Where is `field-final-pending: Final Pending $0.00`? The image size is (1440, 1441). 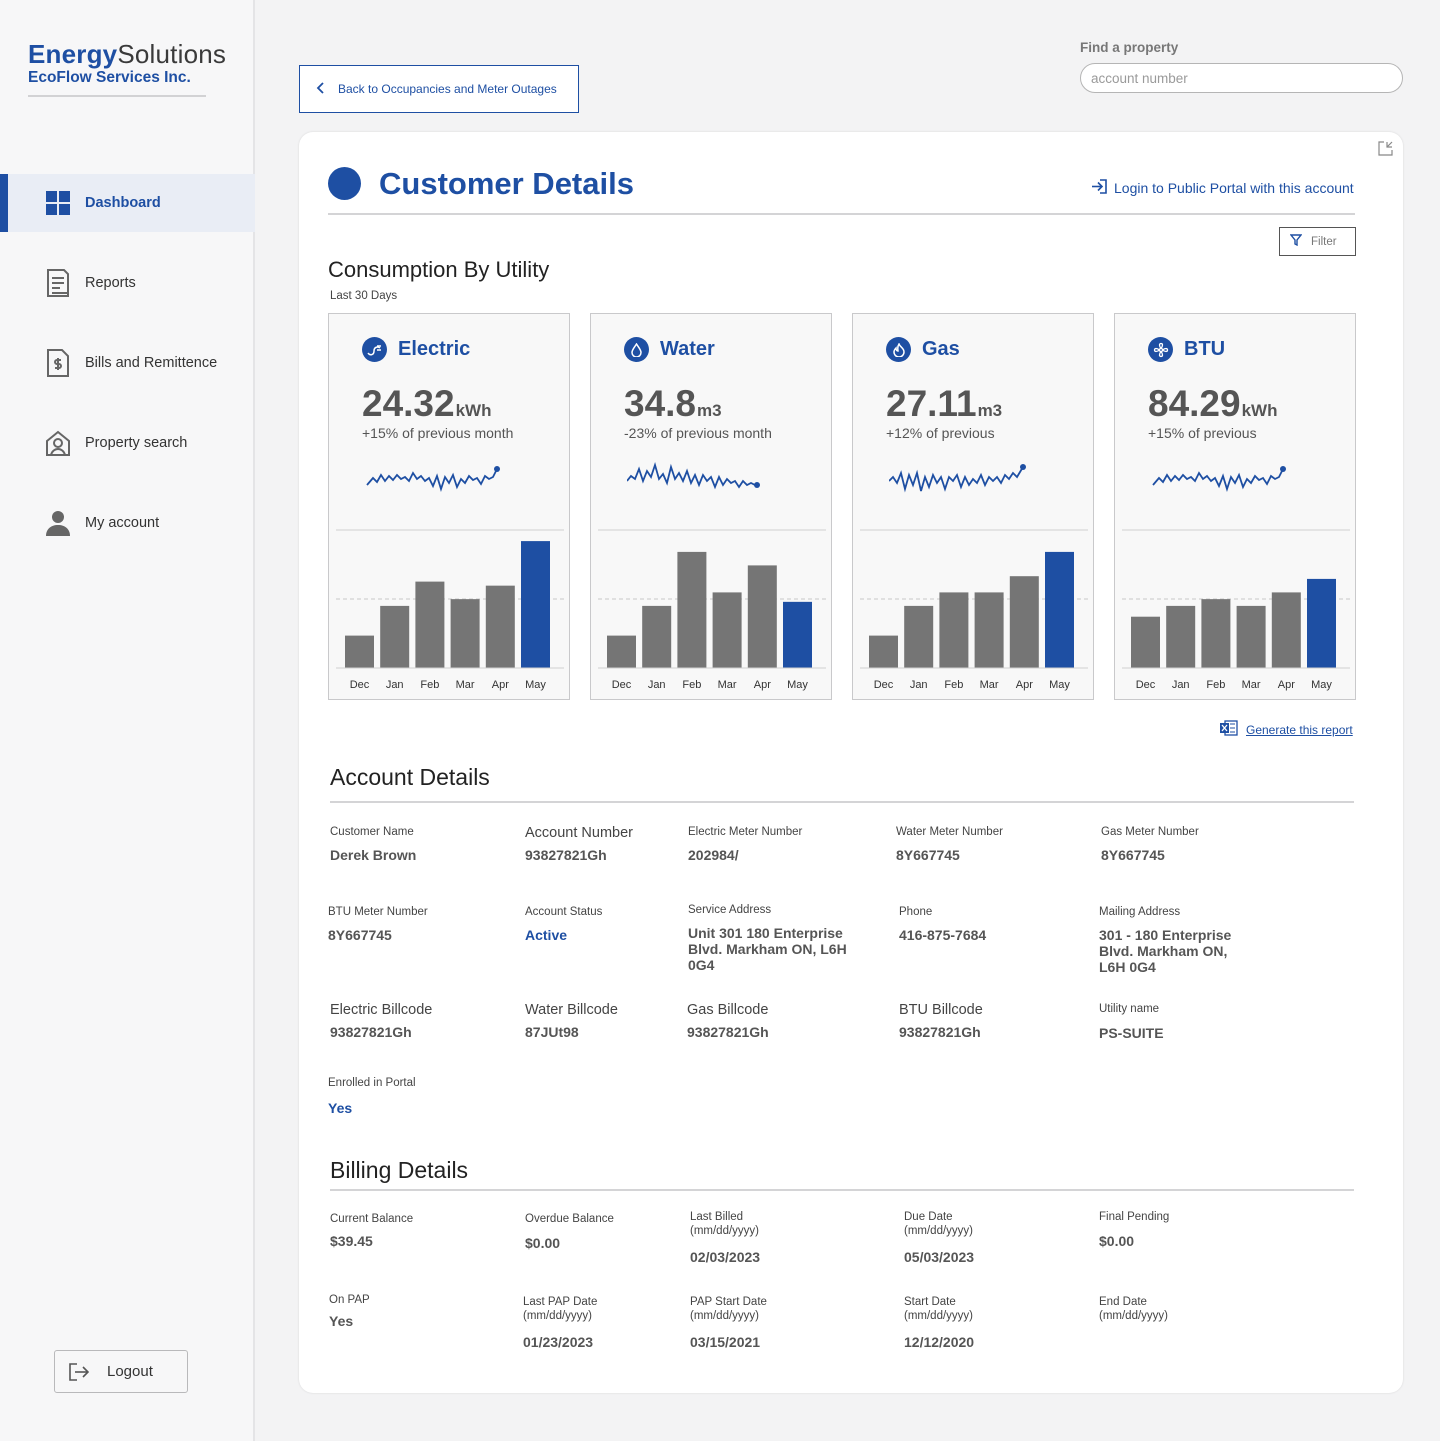 field-final-pending: Final Pending $0.00 is located at coordinates (1134, 1230).